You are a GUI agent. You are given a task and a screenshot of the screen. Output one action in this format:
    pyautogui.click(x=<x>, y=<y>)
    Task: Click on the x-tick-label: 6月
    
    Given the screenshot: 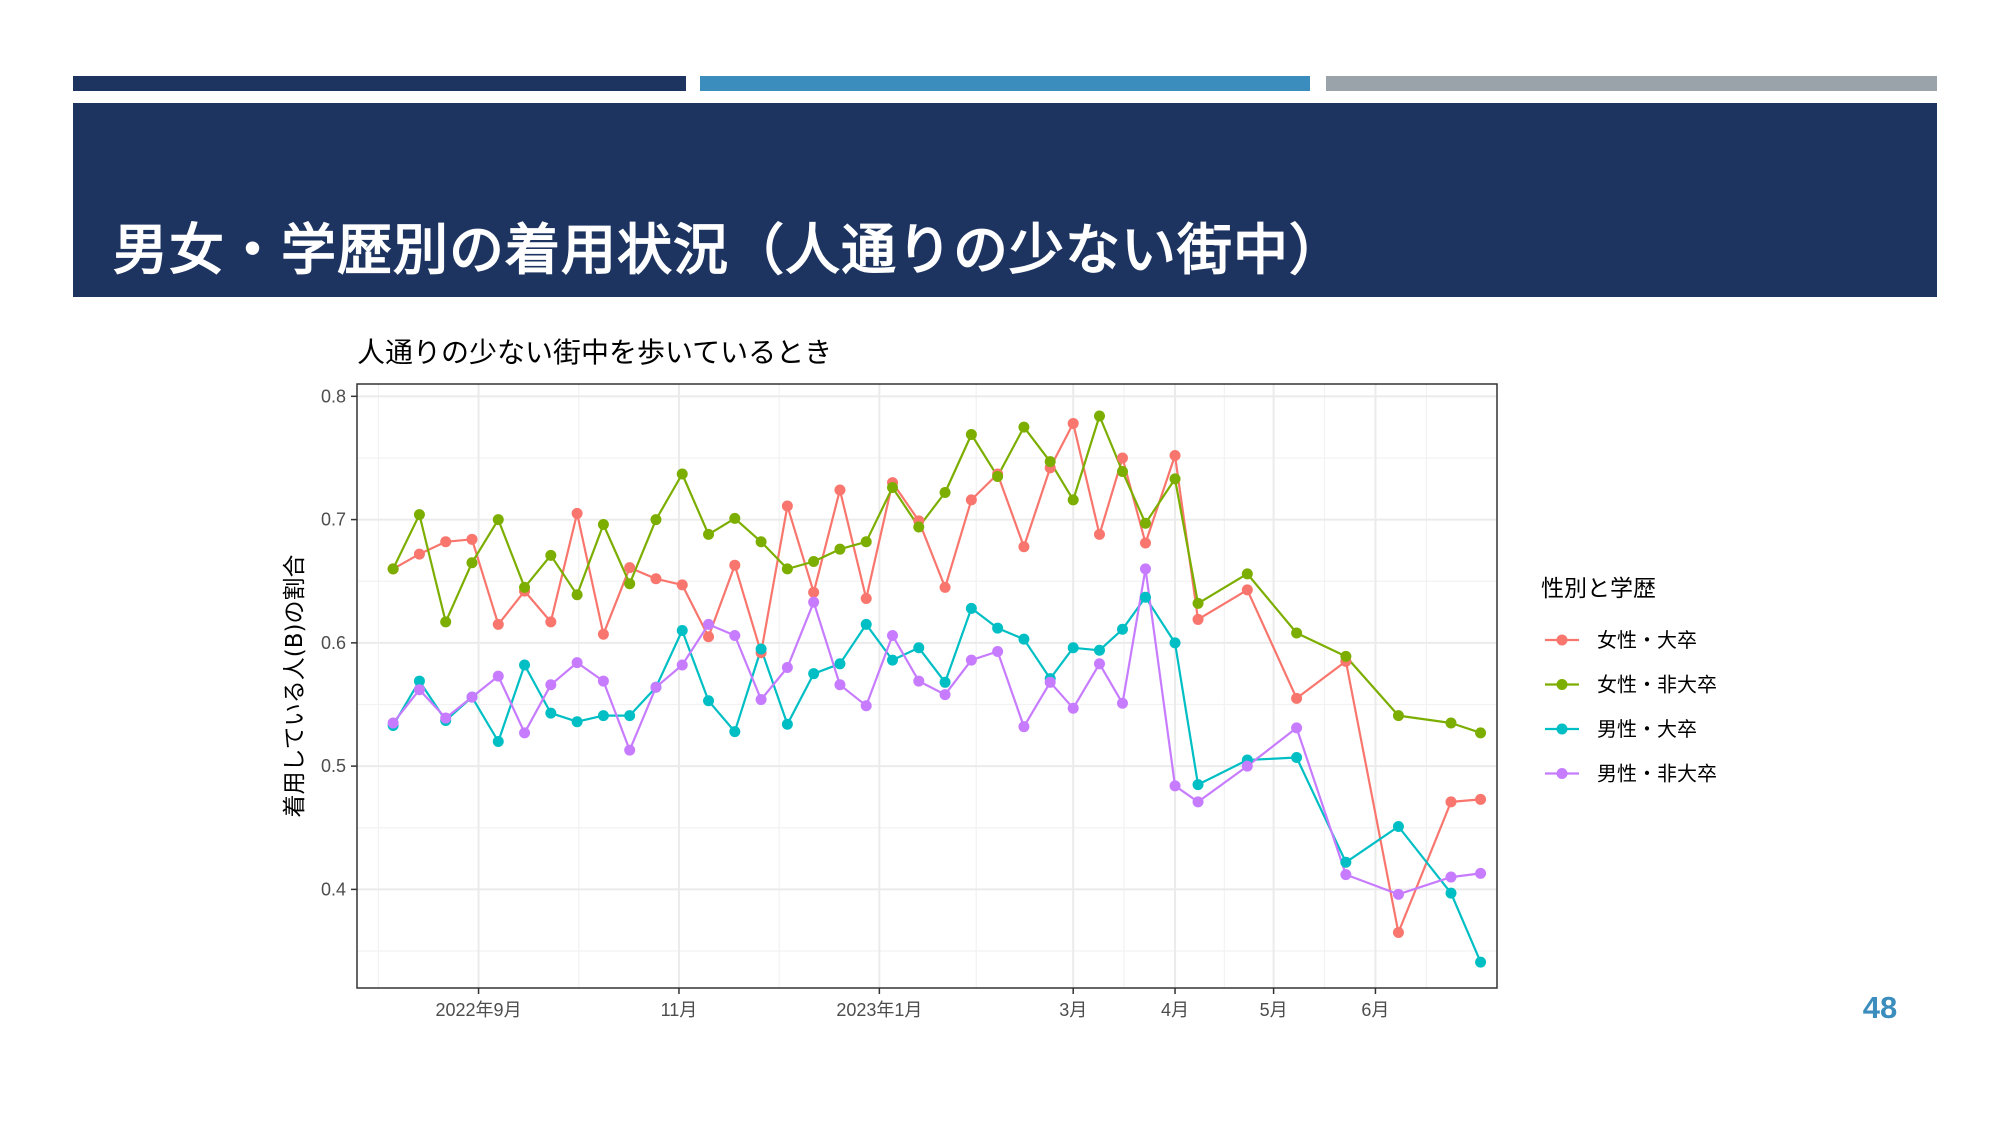 What is the action you would take?
    pyautogui.click(x=1375, y=1010)
    